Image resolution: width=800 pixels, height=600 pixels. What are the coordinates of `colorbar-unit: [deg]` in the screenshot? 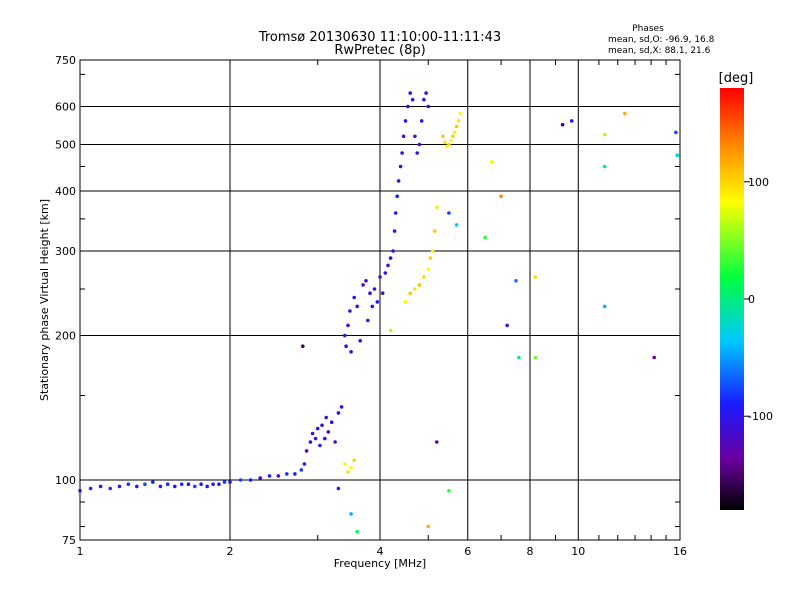 It's located at (736, 78).